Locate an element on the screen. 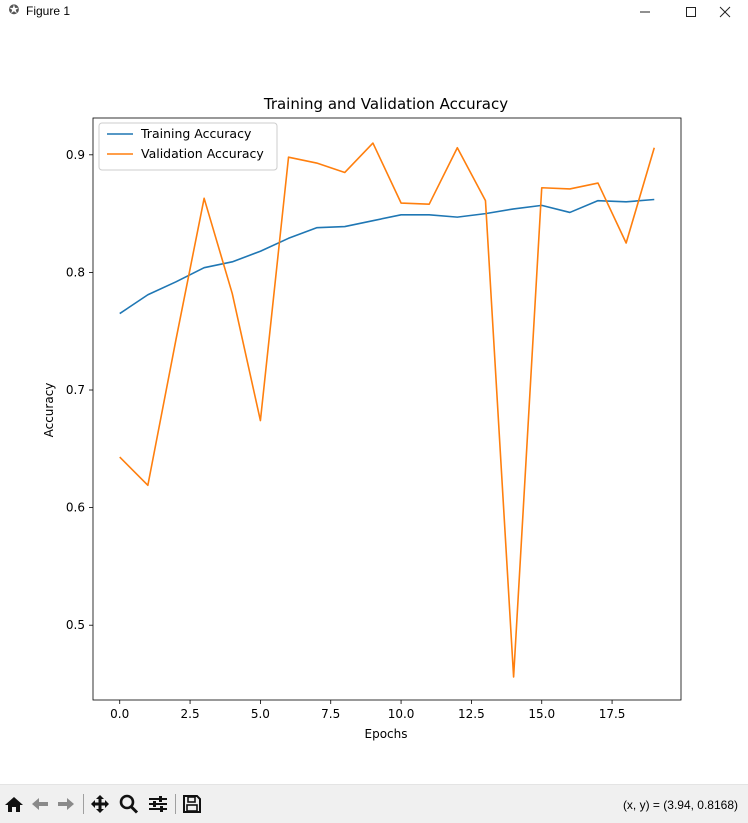  window-title: Figure 1 is located at coordinates (48, 11).